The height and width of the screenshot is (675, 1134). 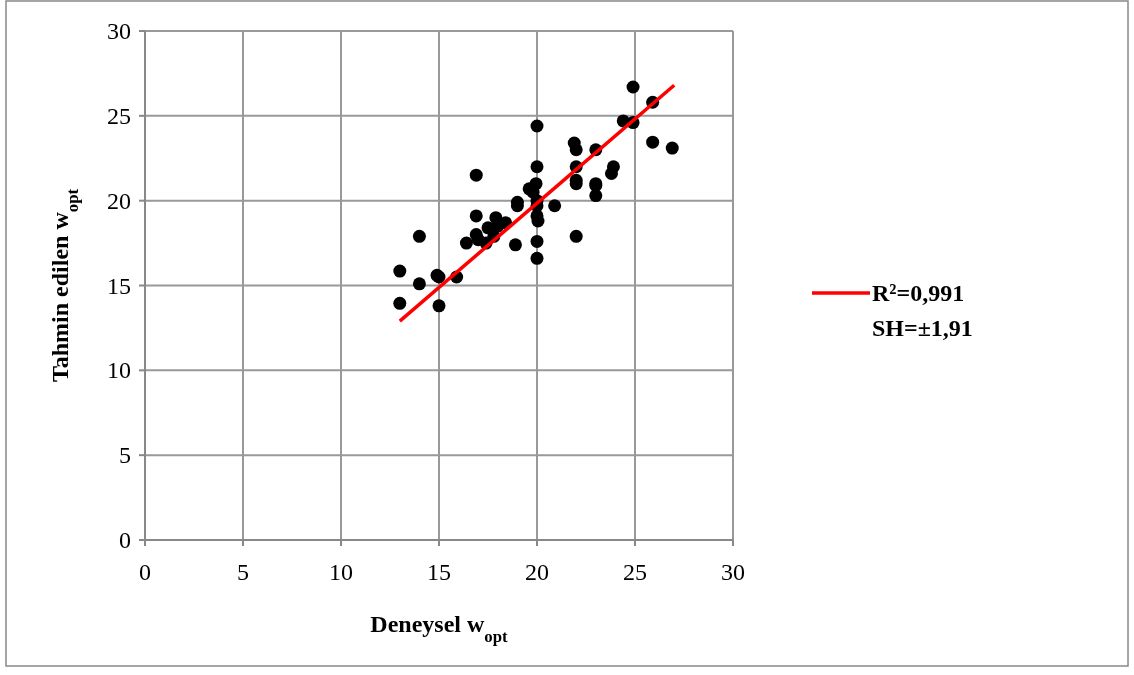 I want to click on x-tick-label: 0, so click(x=145, y=572).